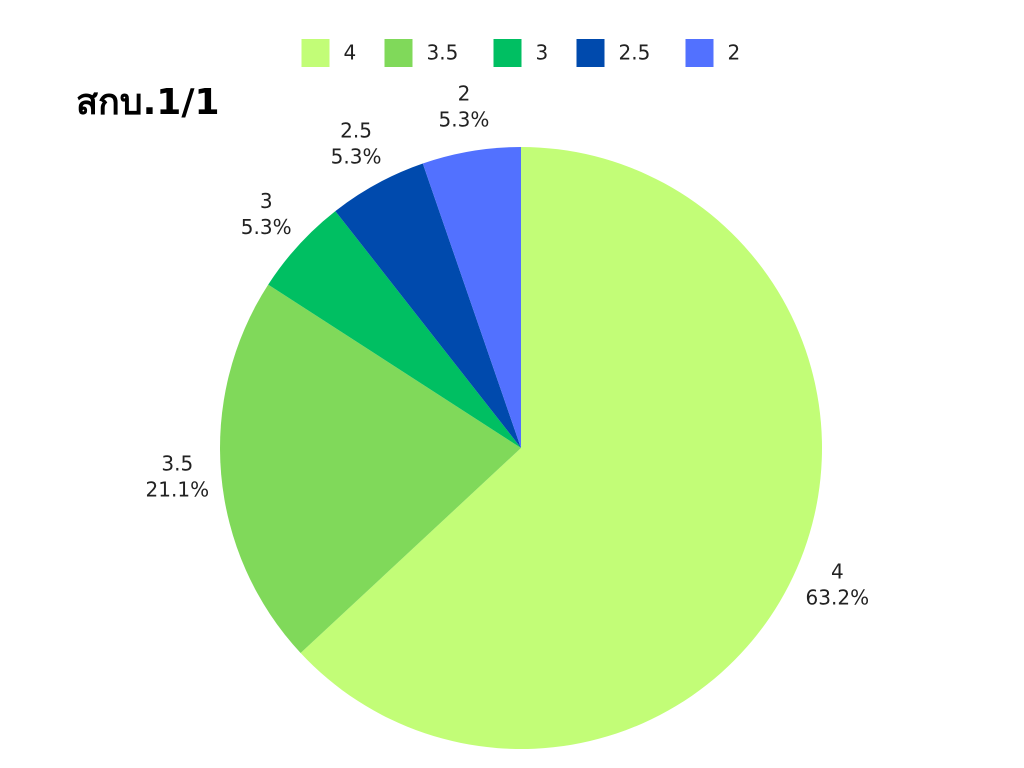  I want to click on slice-category-label: 2, so click(464, 93).